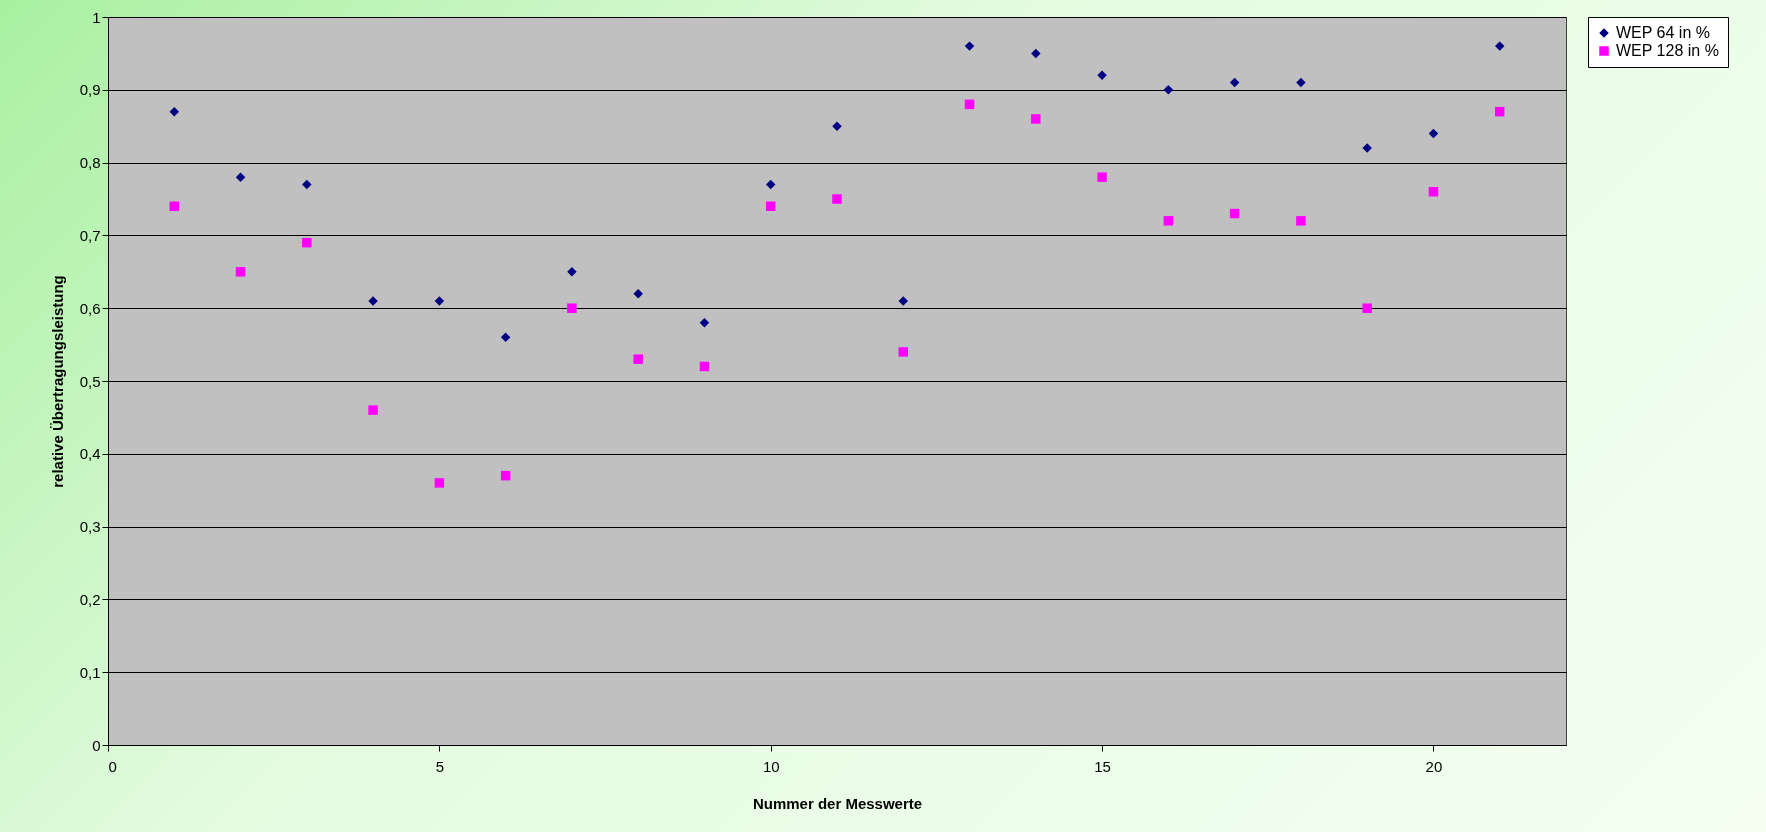 Image resolution: width=1766 pixels, height=832 pixels. Describe the element at coordinates (90, 599) in the screenshot. I see `y-tick-label: 0,2` at that location.